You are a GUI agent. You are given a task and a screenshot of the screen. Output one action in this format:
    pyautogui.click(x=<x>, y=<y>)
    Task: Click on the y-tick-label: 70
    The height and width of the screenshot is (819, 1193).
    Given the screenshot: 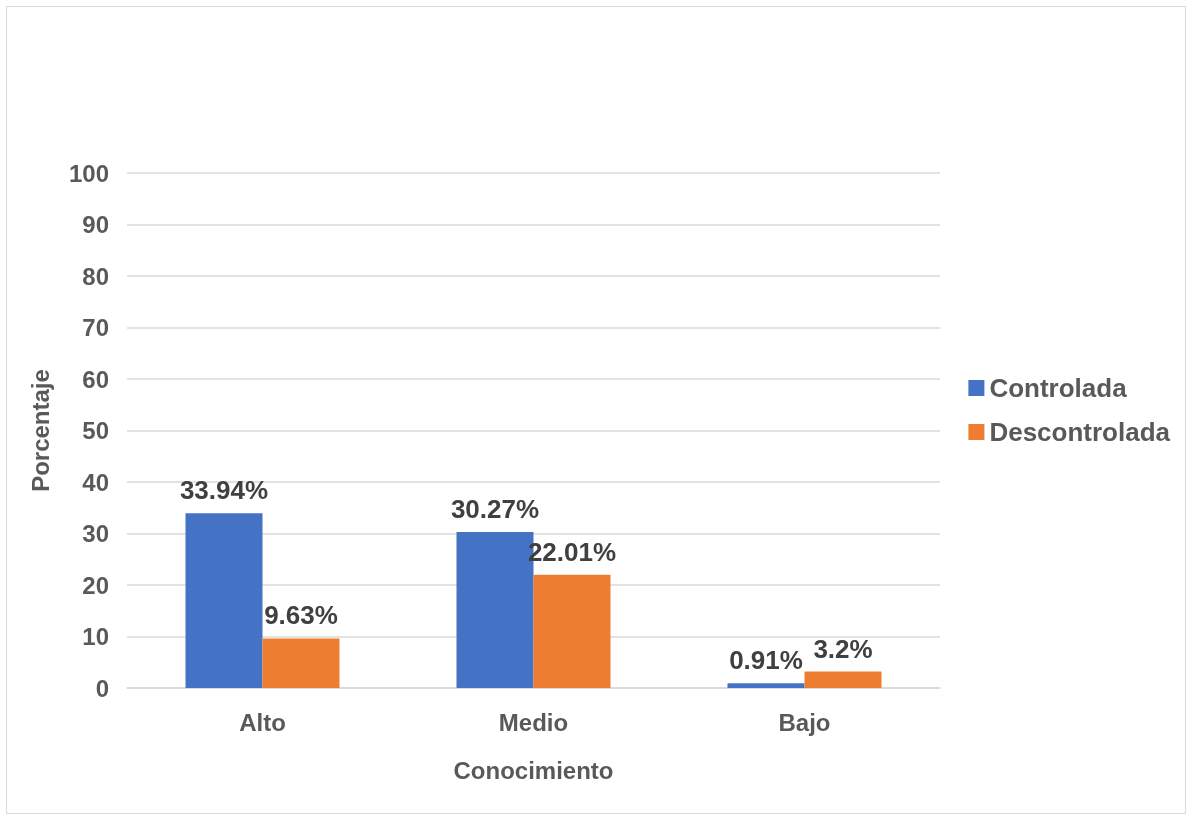 What is the action you would take?
    pyautogui.click(x=95, y=327)
    